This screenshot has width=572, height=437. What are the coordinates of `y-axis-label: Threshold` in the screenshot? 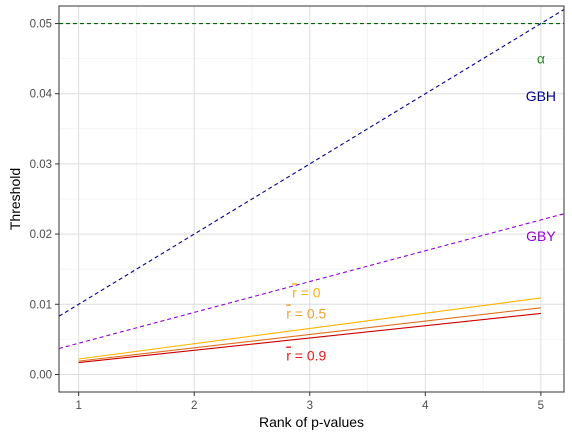 It's located at (15, 199).